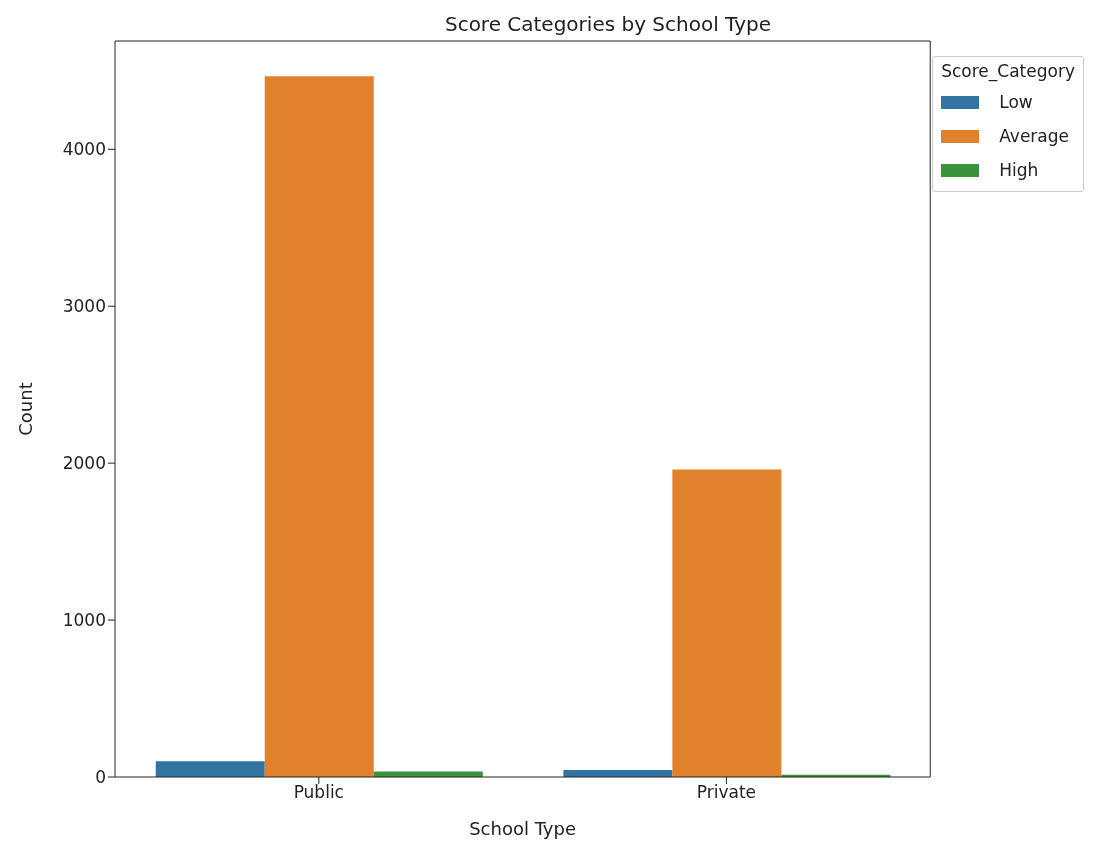 This screenshot has height=847, width=1098. What do you see at coordinates (523, 828) in the screenshot?
I see `x-axis-title: School Type` at bounding box center [523, 828].